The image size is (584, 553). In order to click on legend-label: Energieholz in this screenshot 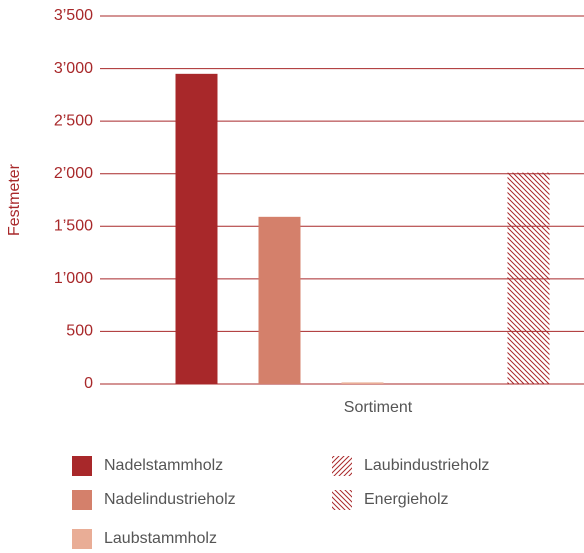, I will do `click(406, 499)`.